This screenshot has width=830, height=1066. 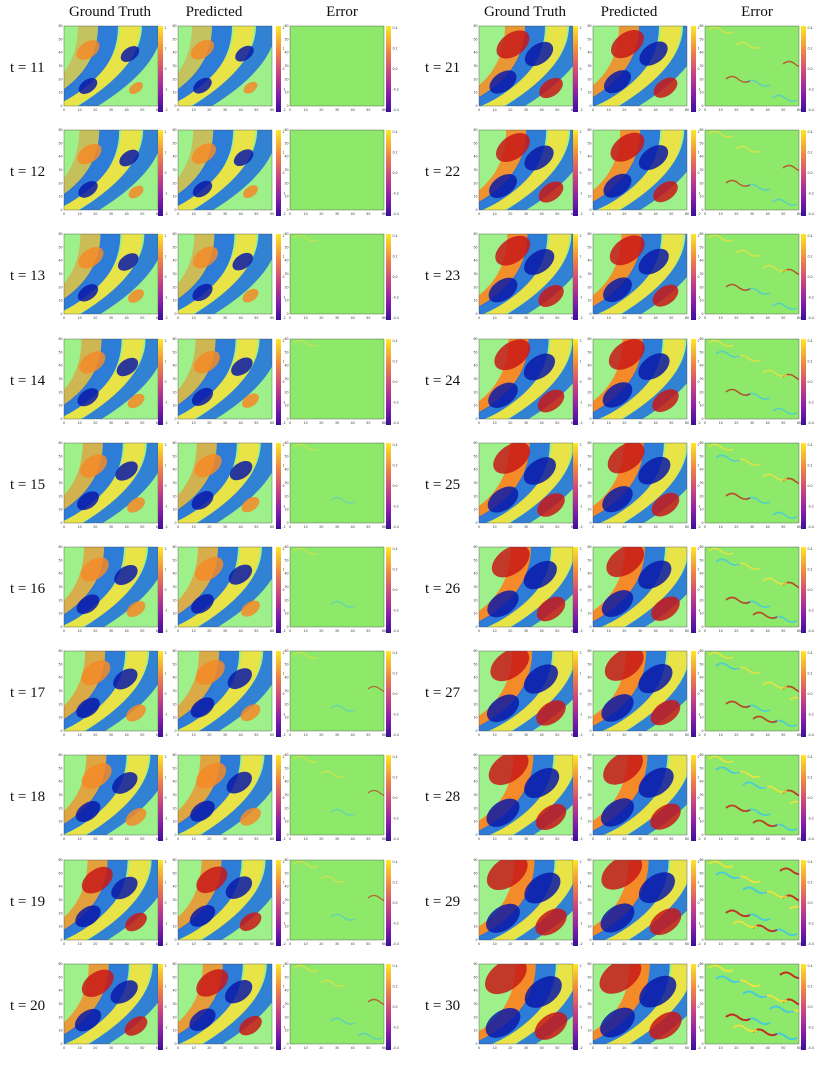 What do you see at coordinates (810, 590) in the screenshot?
I see `colorbar-tick-label: 0.0` at bounding box center [810, 590].